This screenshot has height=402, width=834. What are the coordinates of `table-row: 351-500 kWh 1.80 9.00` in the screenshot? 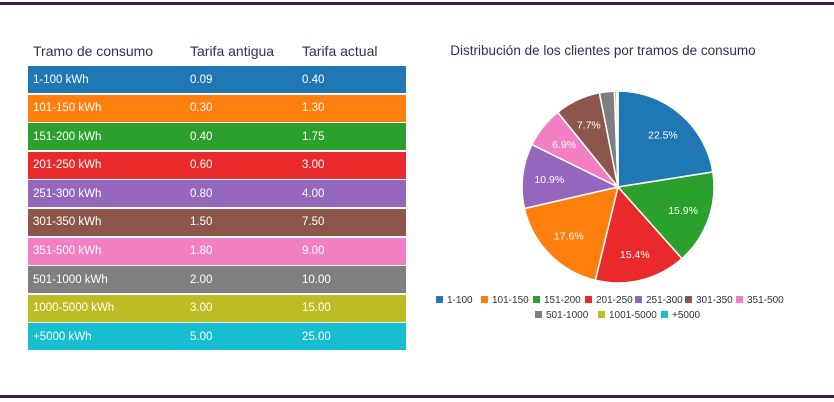 It's located at (217, 251).